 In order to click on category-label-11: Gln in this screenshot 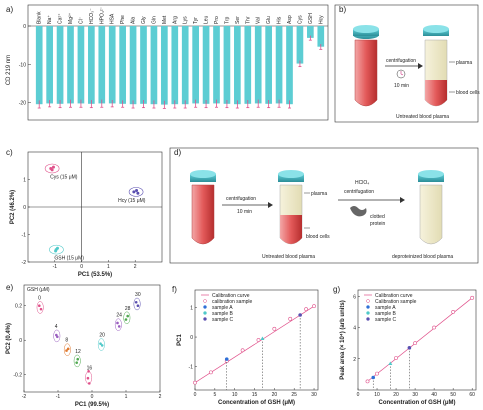, I will do `click(154, 20)`.